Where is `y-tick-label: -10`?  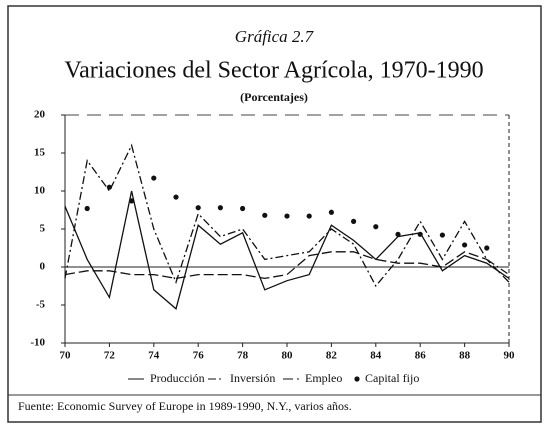
y-tick-label: -10 is located at coordinates (37, 343).